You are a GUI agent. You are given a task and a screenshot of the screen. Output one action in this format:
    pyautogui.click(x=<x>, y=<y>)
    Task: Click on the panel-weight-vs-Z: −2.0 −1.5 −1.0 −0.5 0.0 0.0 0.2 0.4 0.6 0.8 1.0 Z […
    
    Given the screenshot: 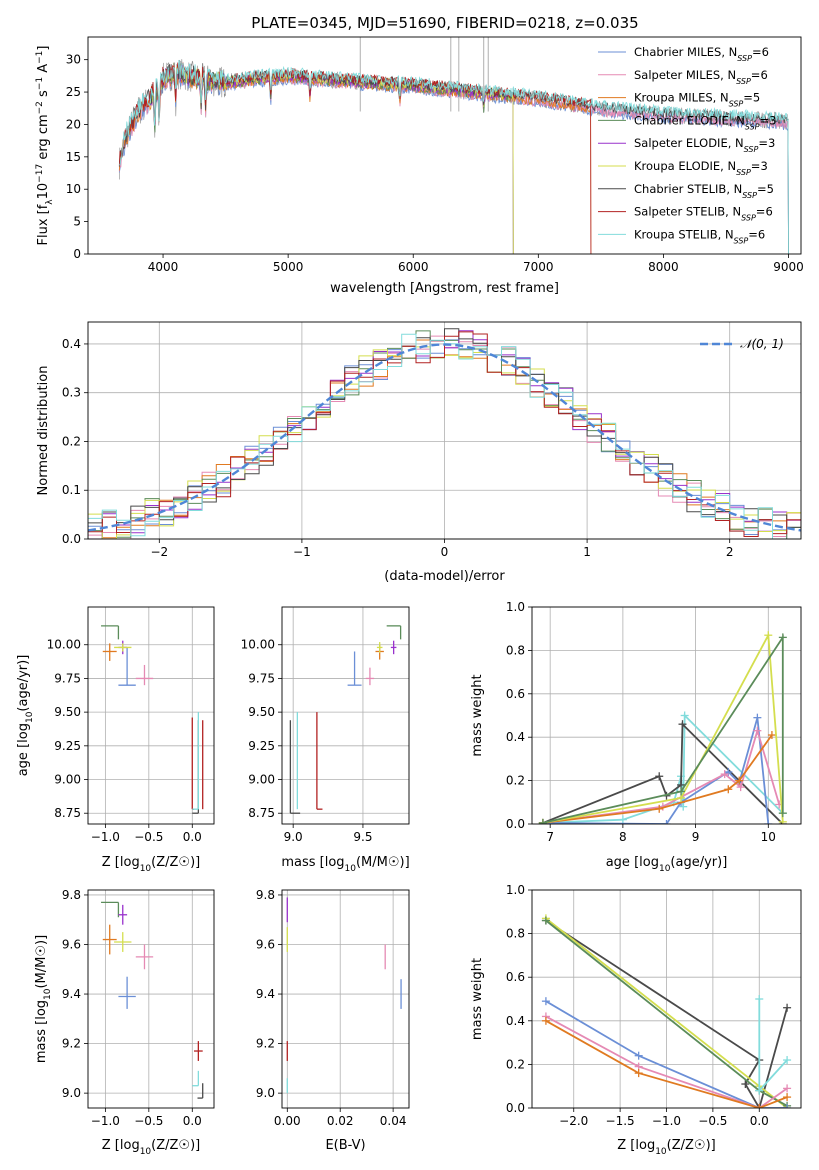 What is the action you would take?
    pyautogui.click(x=636, y=1020)
    